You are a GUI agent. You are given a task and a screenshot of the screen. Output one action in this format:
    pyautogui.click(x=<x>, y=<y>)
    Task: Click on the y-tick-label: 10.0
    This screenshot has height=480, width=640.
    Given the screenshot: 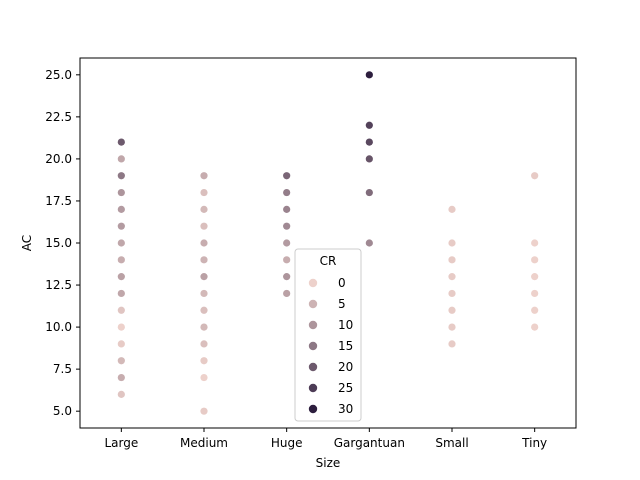 What is the action you would take?
    pyautogui.click(x=58, y=327)
    